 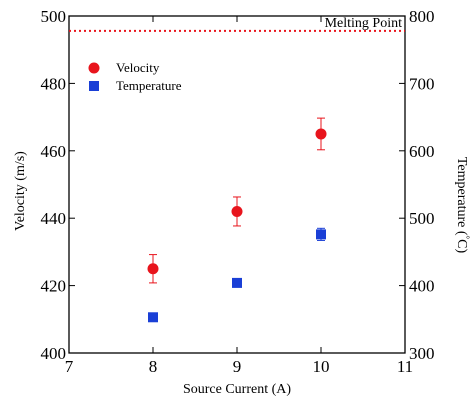 I want to click on y2-axis-title-degree: °, so click(x=466, y=238).